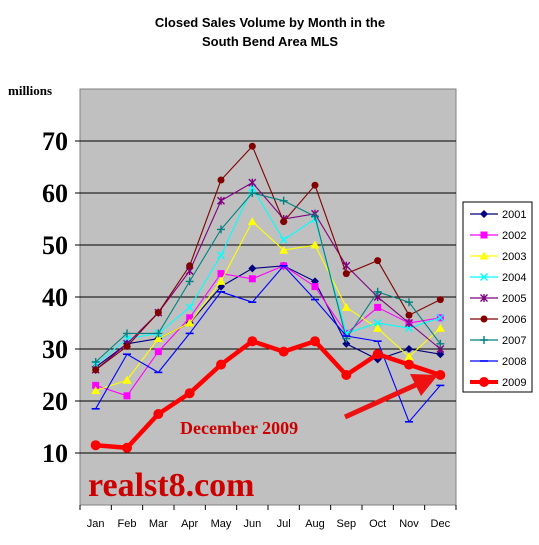 The width and height of the screenshot is (539, 545). What do you see at coordinates (55, 453) in the screenshot?
I see `y-tick-label-10: 10` at bounding box center [55, 453].